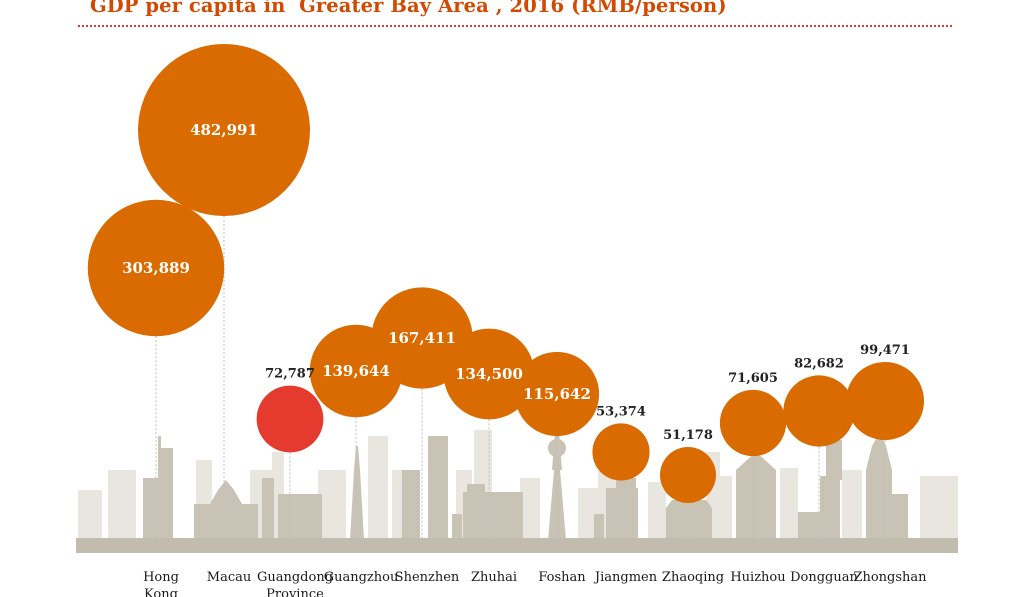 This screenshot has width=1024, height=597. Describe the element at coordinates (689, 504) in the screenshot. I see `zhaoqing-gate-roof` at that location.